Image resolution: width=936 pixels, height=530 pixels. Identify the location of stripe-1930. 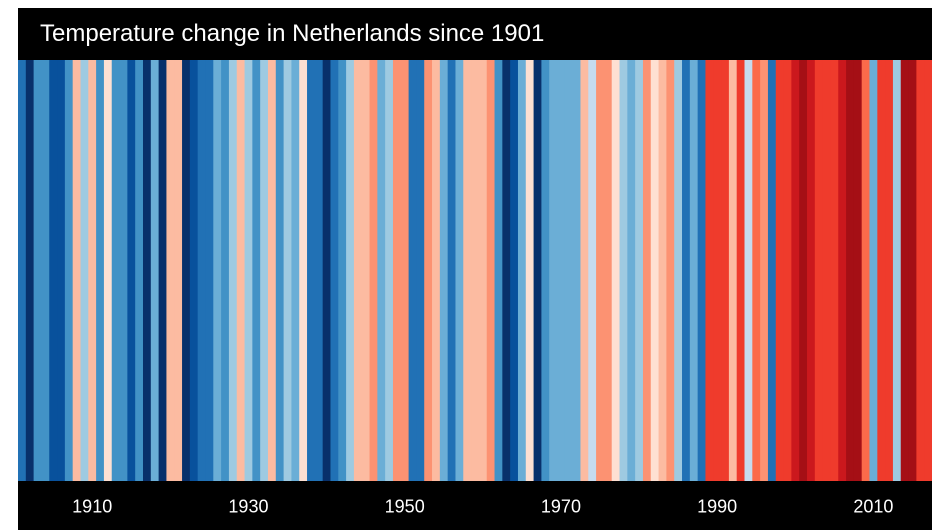
(248, 270).